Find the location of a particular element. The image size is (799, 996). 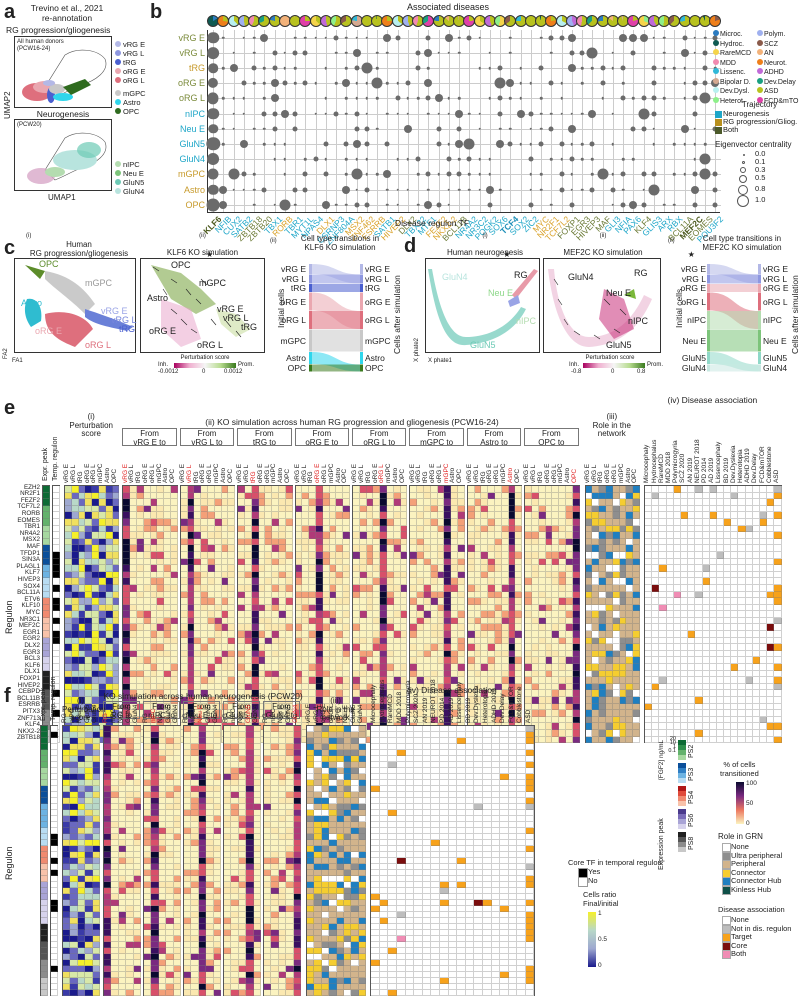

centrality-legend-title: Eigenvector centrality is located at coordinates (753, 144).